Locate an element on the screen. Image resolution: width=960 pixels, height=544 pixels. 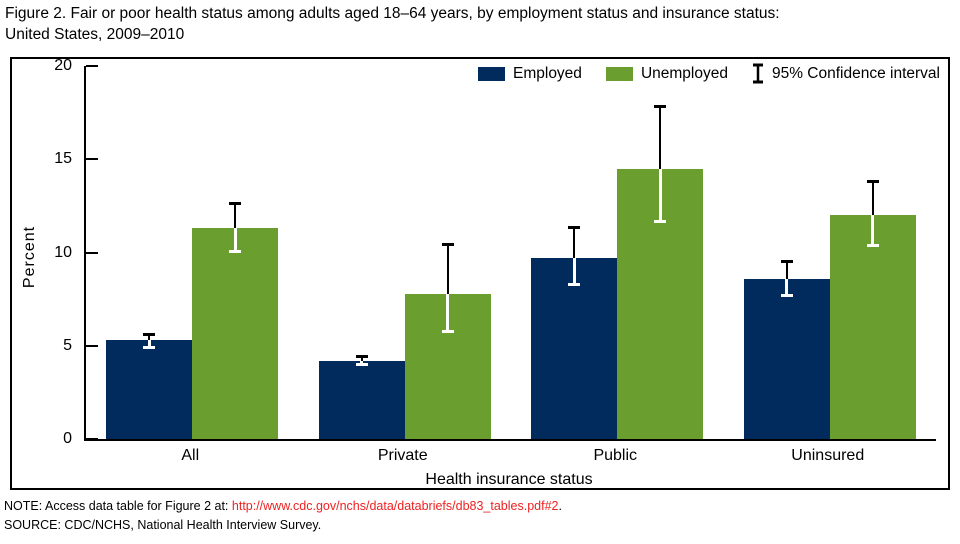
note-prefix: NOTE: Access data table for Figure 2 at: is located at coordinates (118, 506).